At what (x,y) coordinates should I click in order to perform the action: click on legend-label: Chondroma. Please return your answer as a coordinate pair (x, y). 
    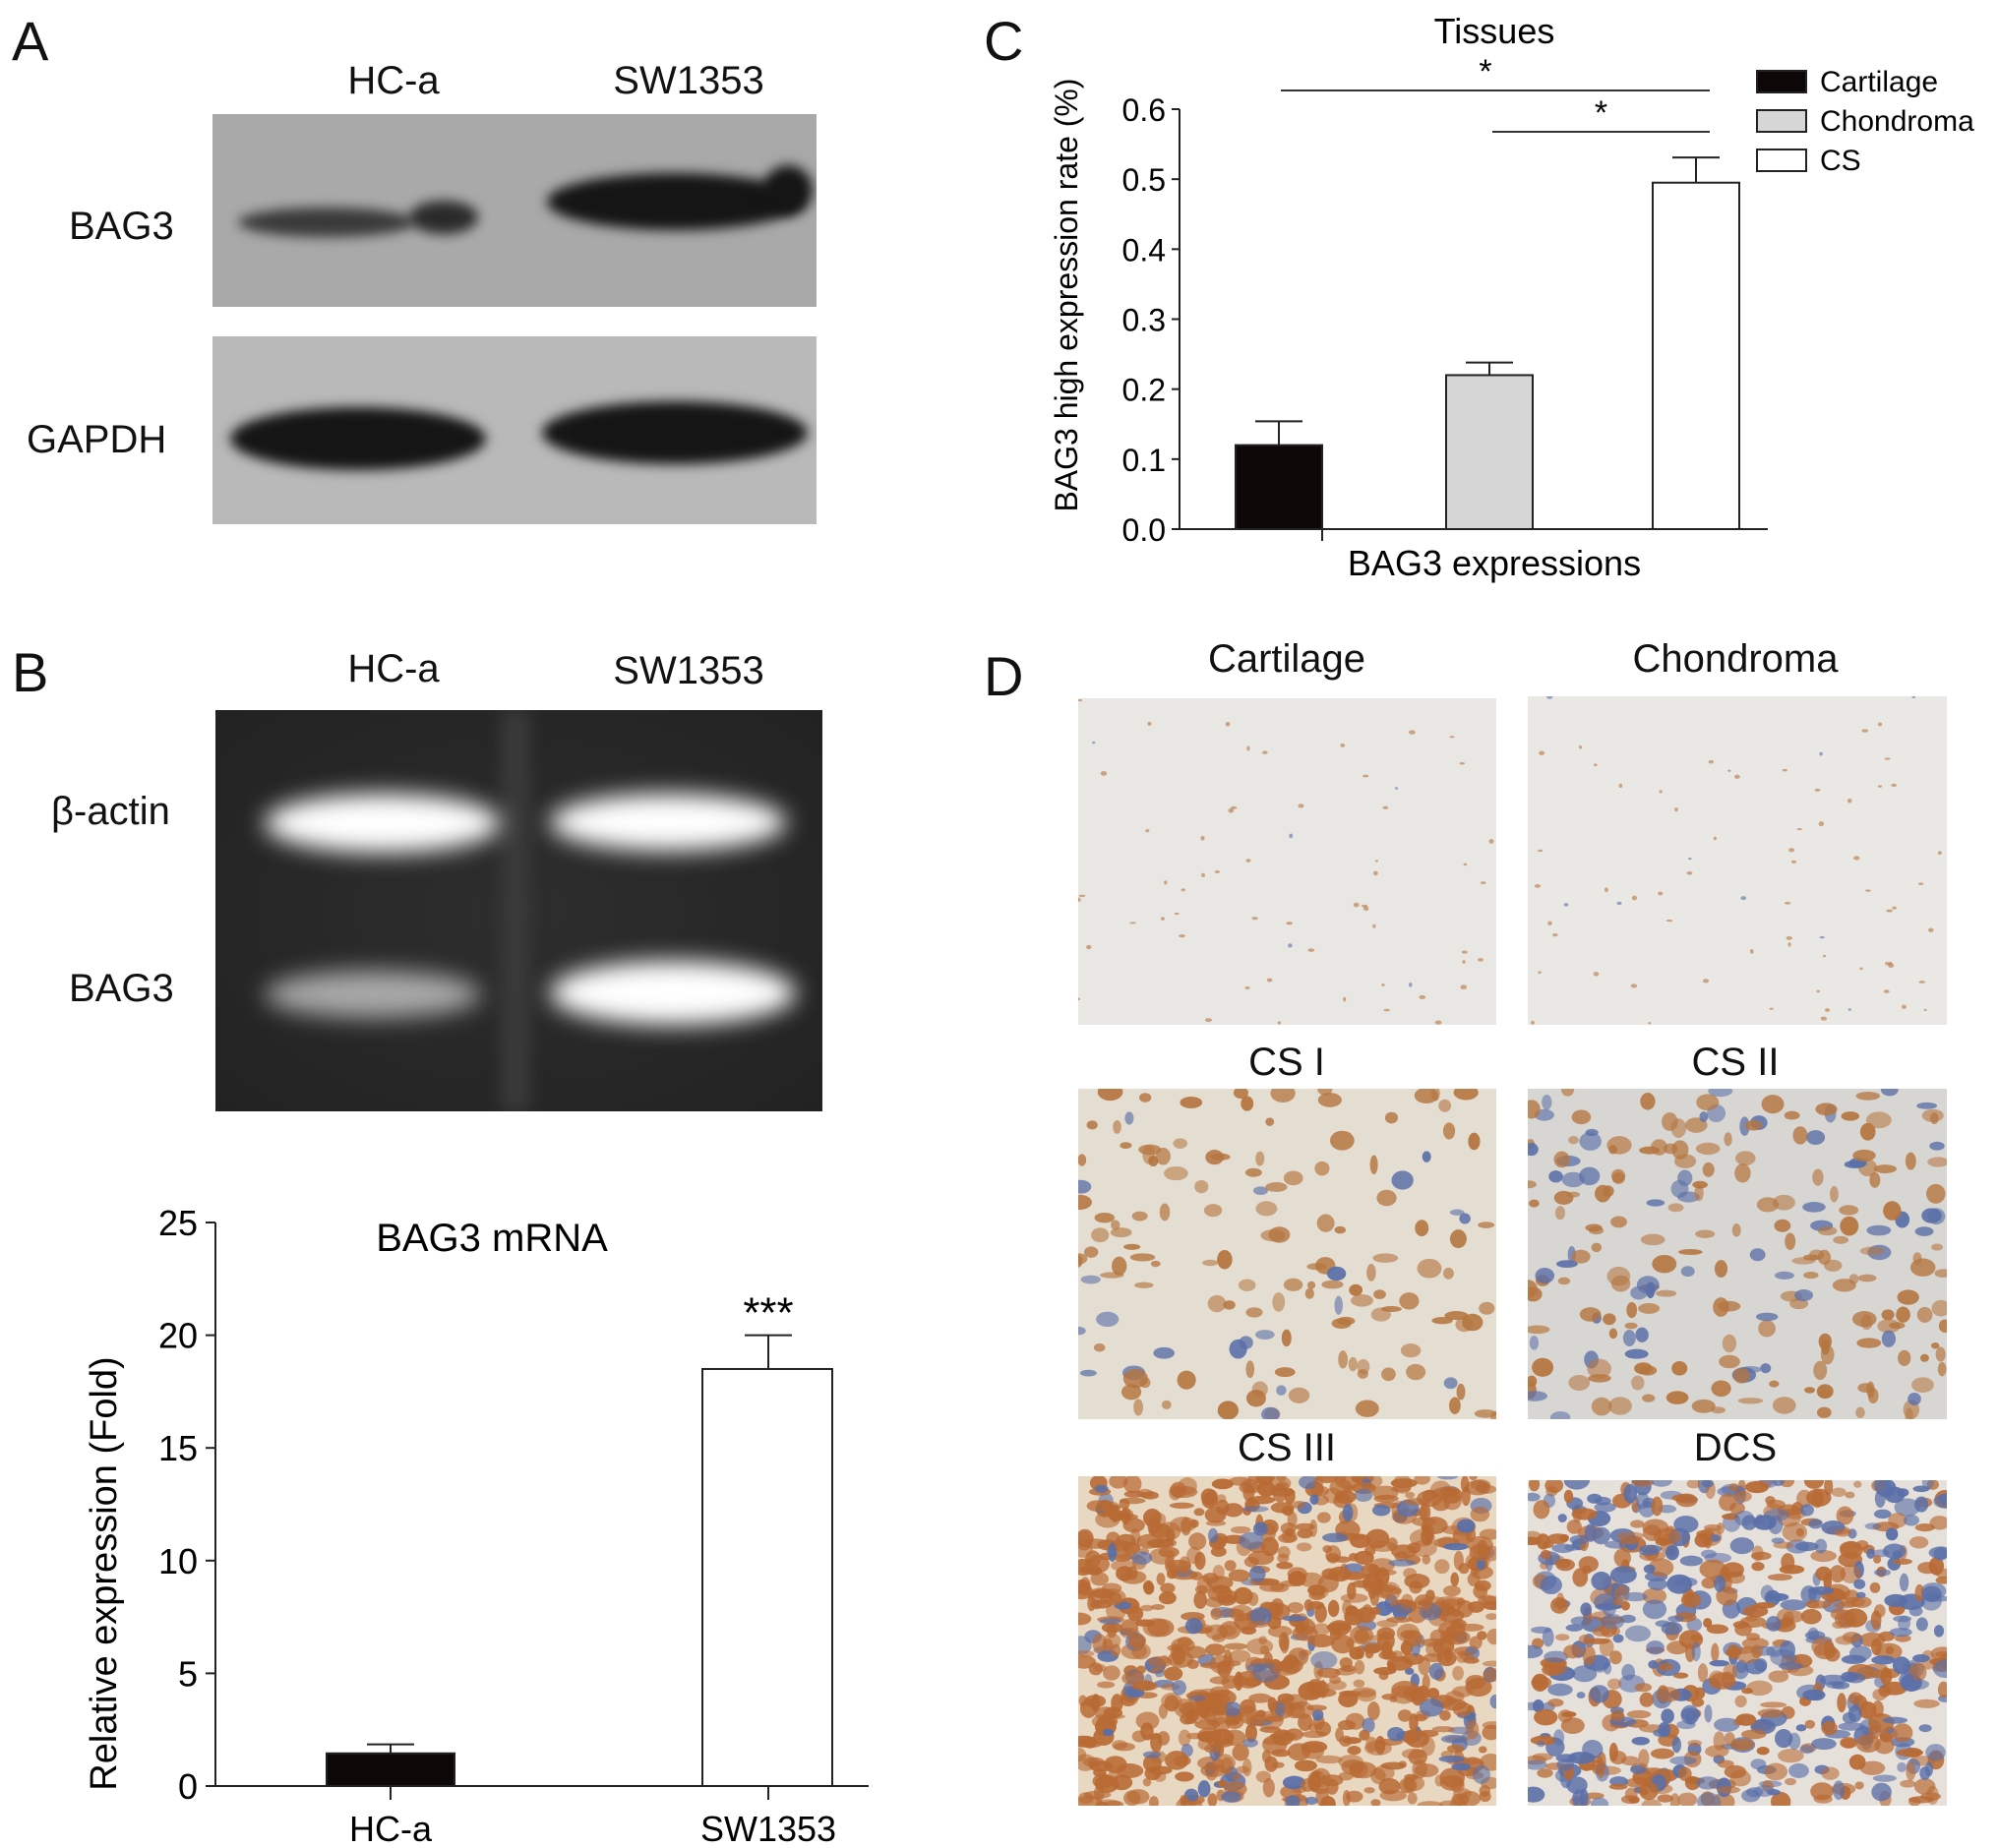
    Looking at the image, I should click on (1897, 121).